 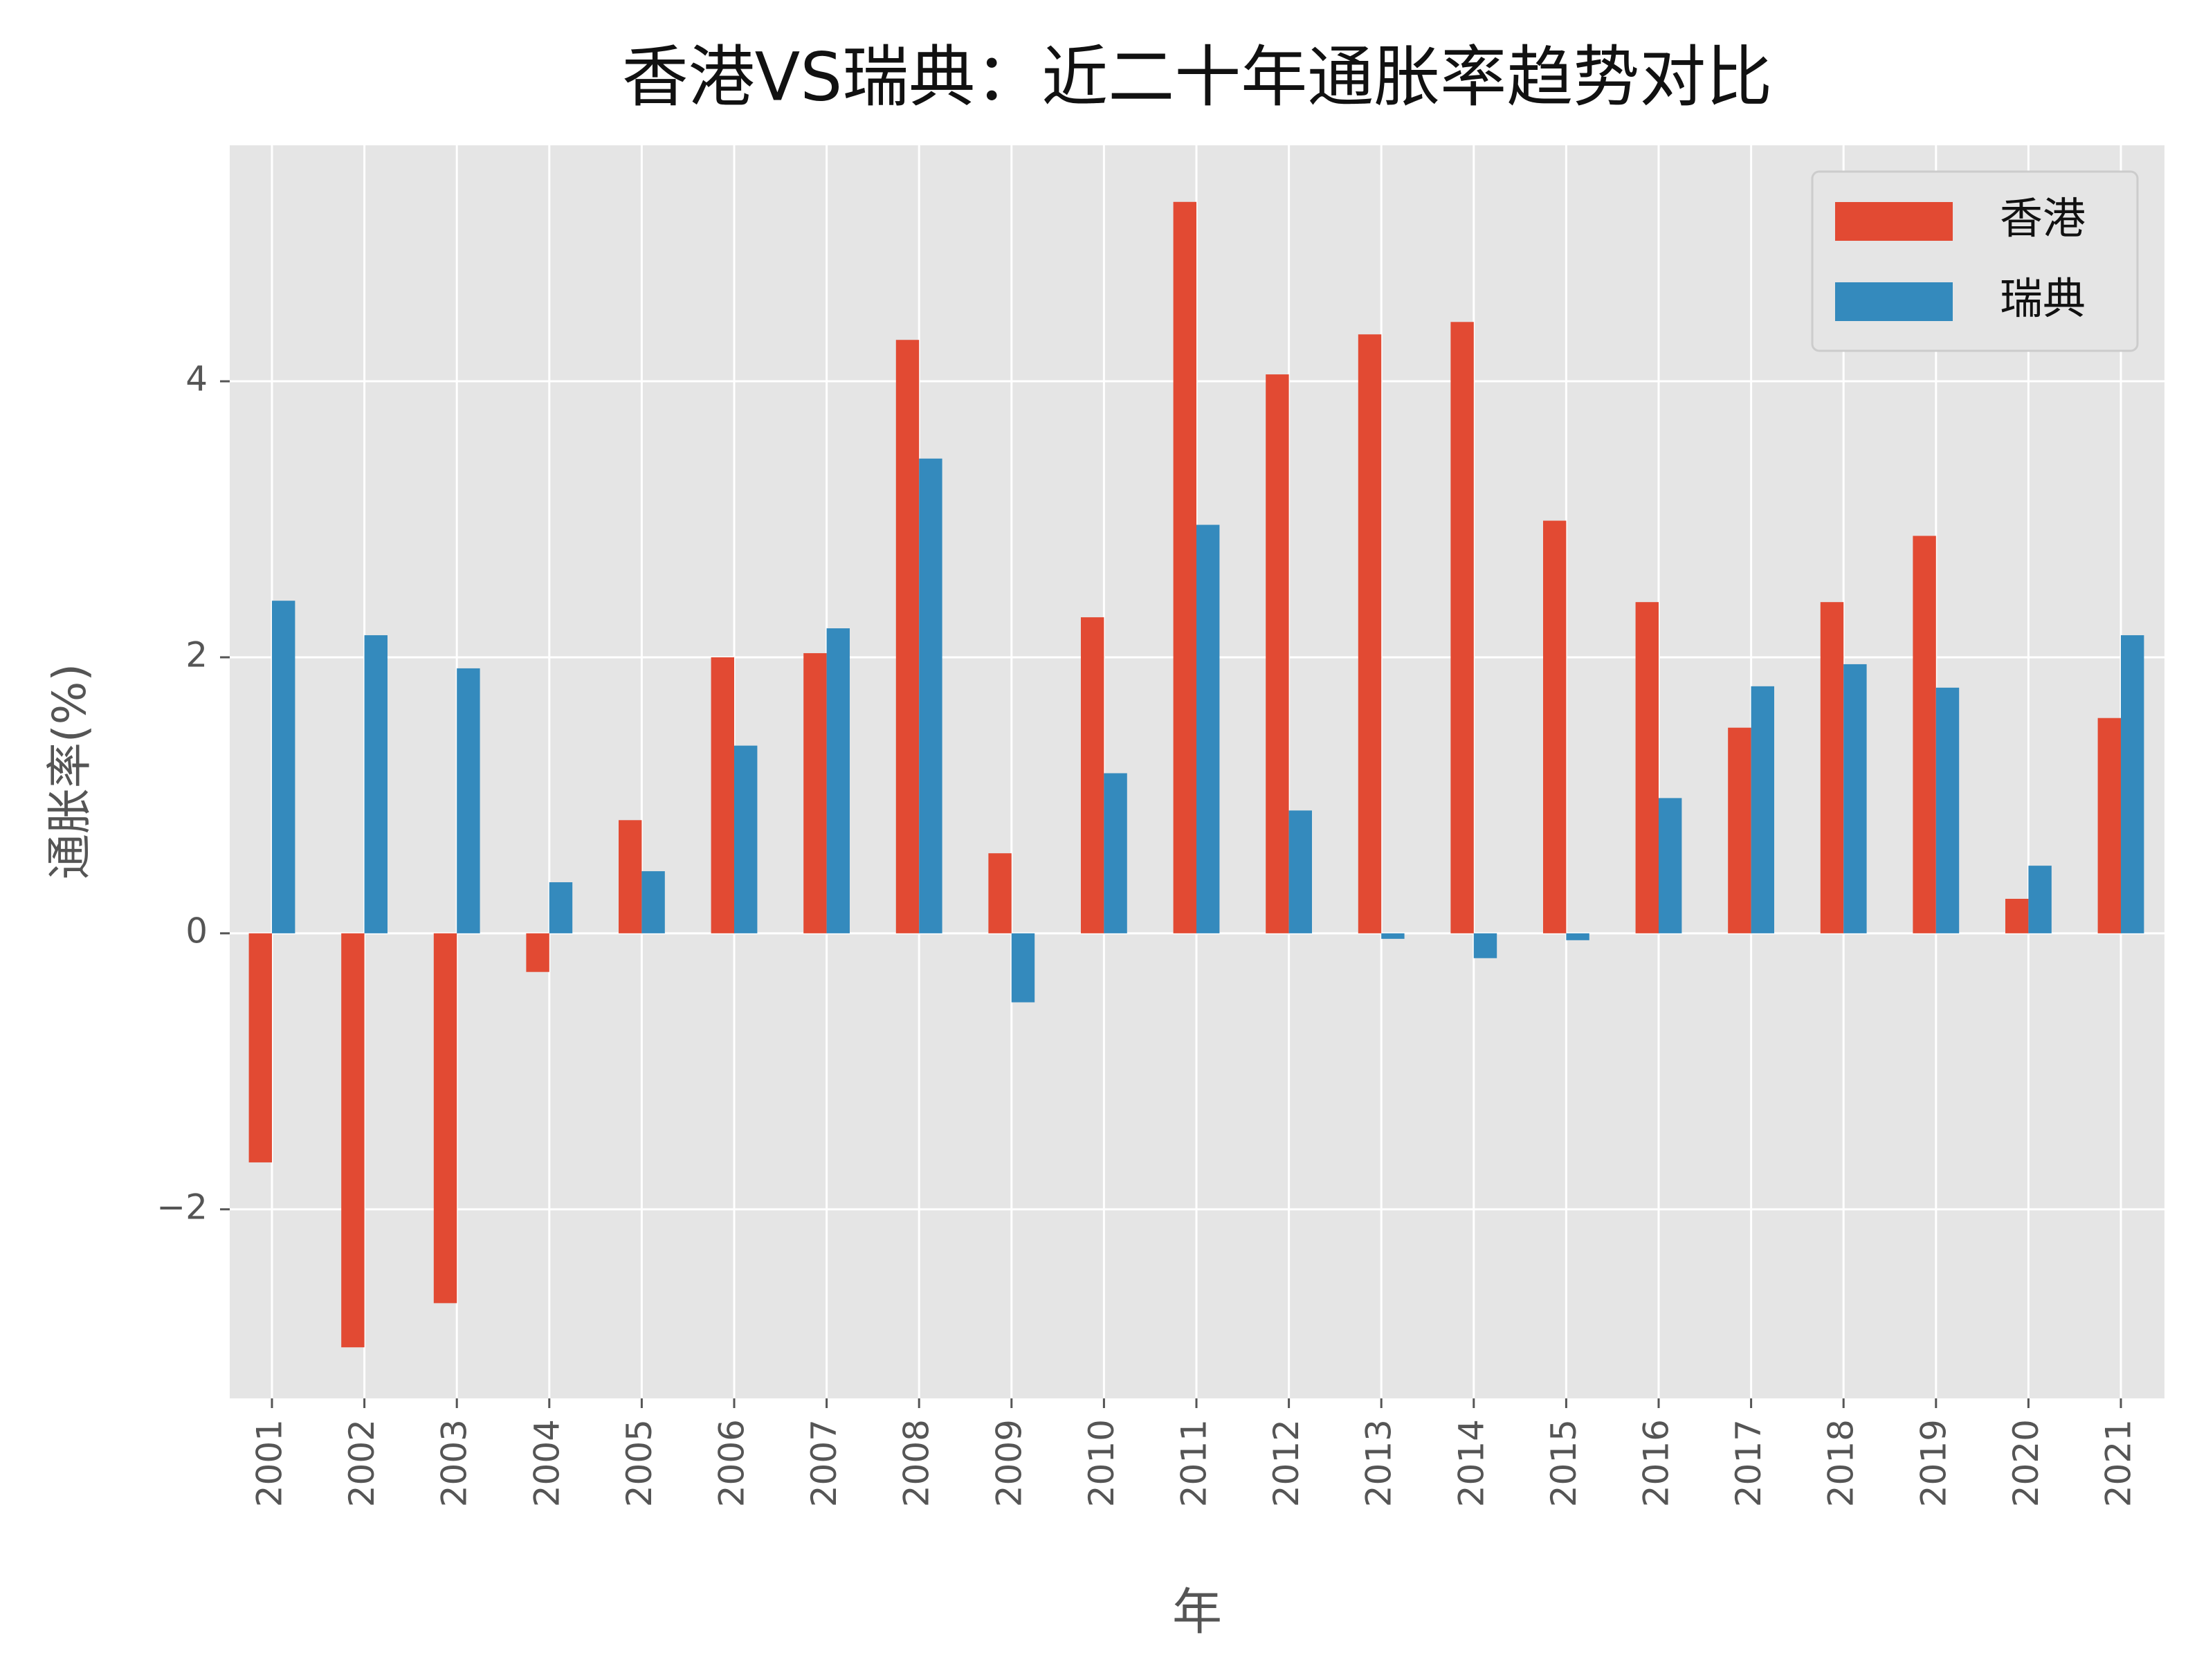 What do you see at coordinates (455, 1463) in the screenshot?
I see `x-tick-label: 2003` at bounding box center [455, 1463].